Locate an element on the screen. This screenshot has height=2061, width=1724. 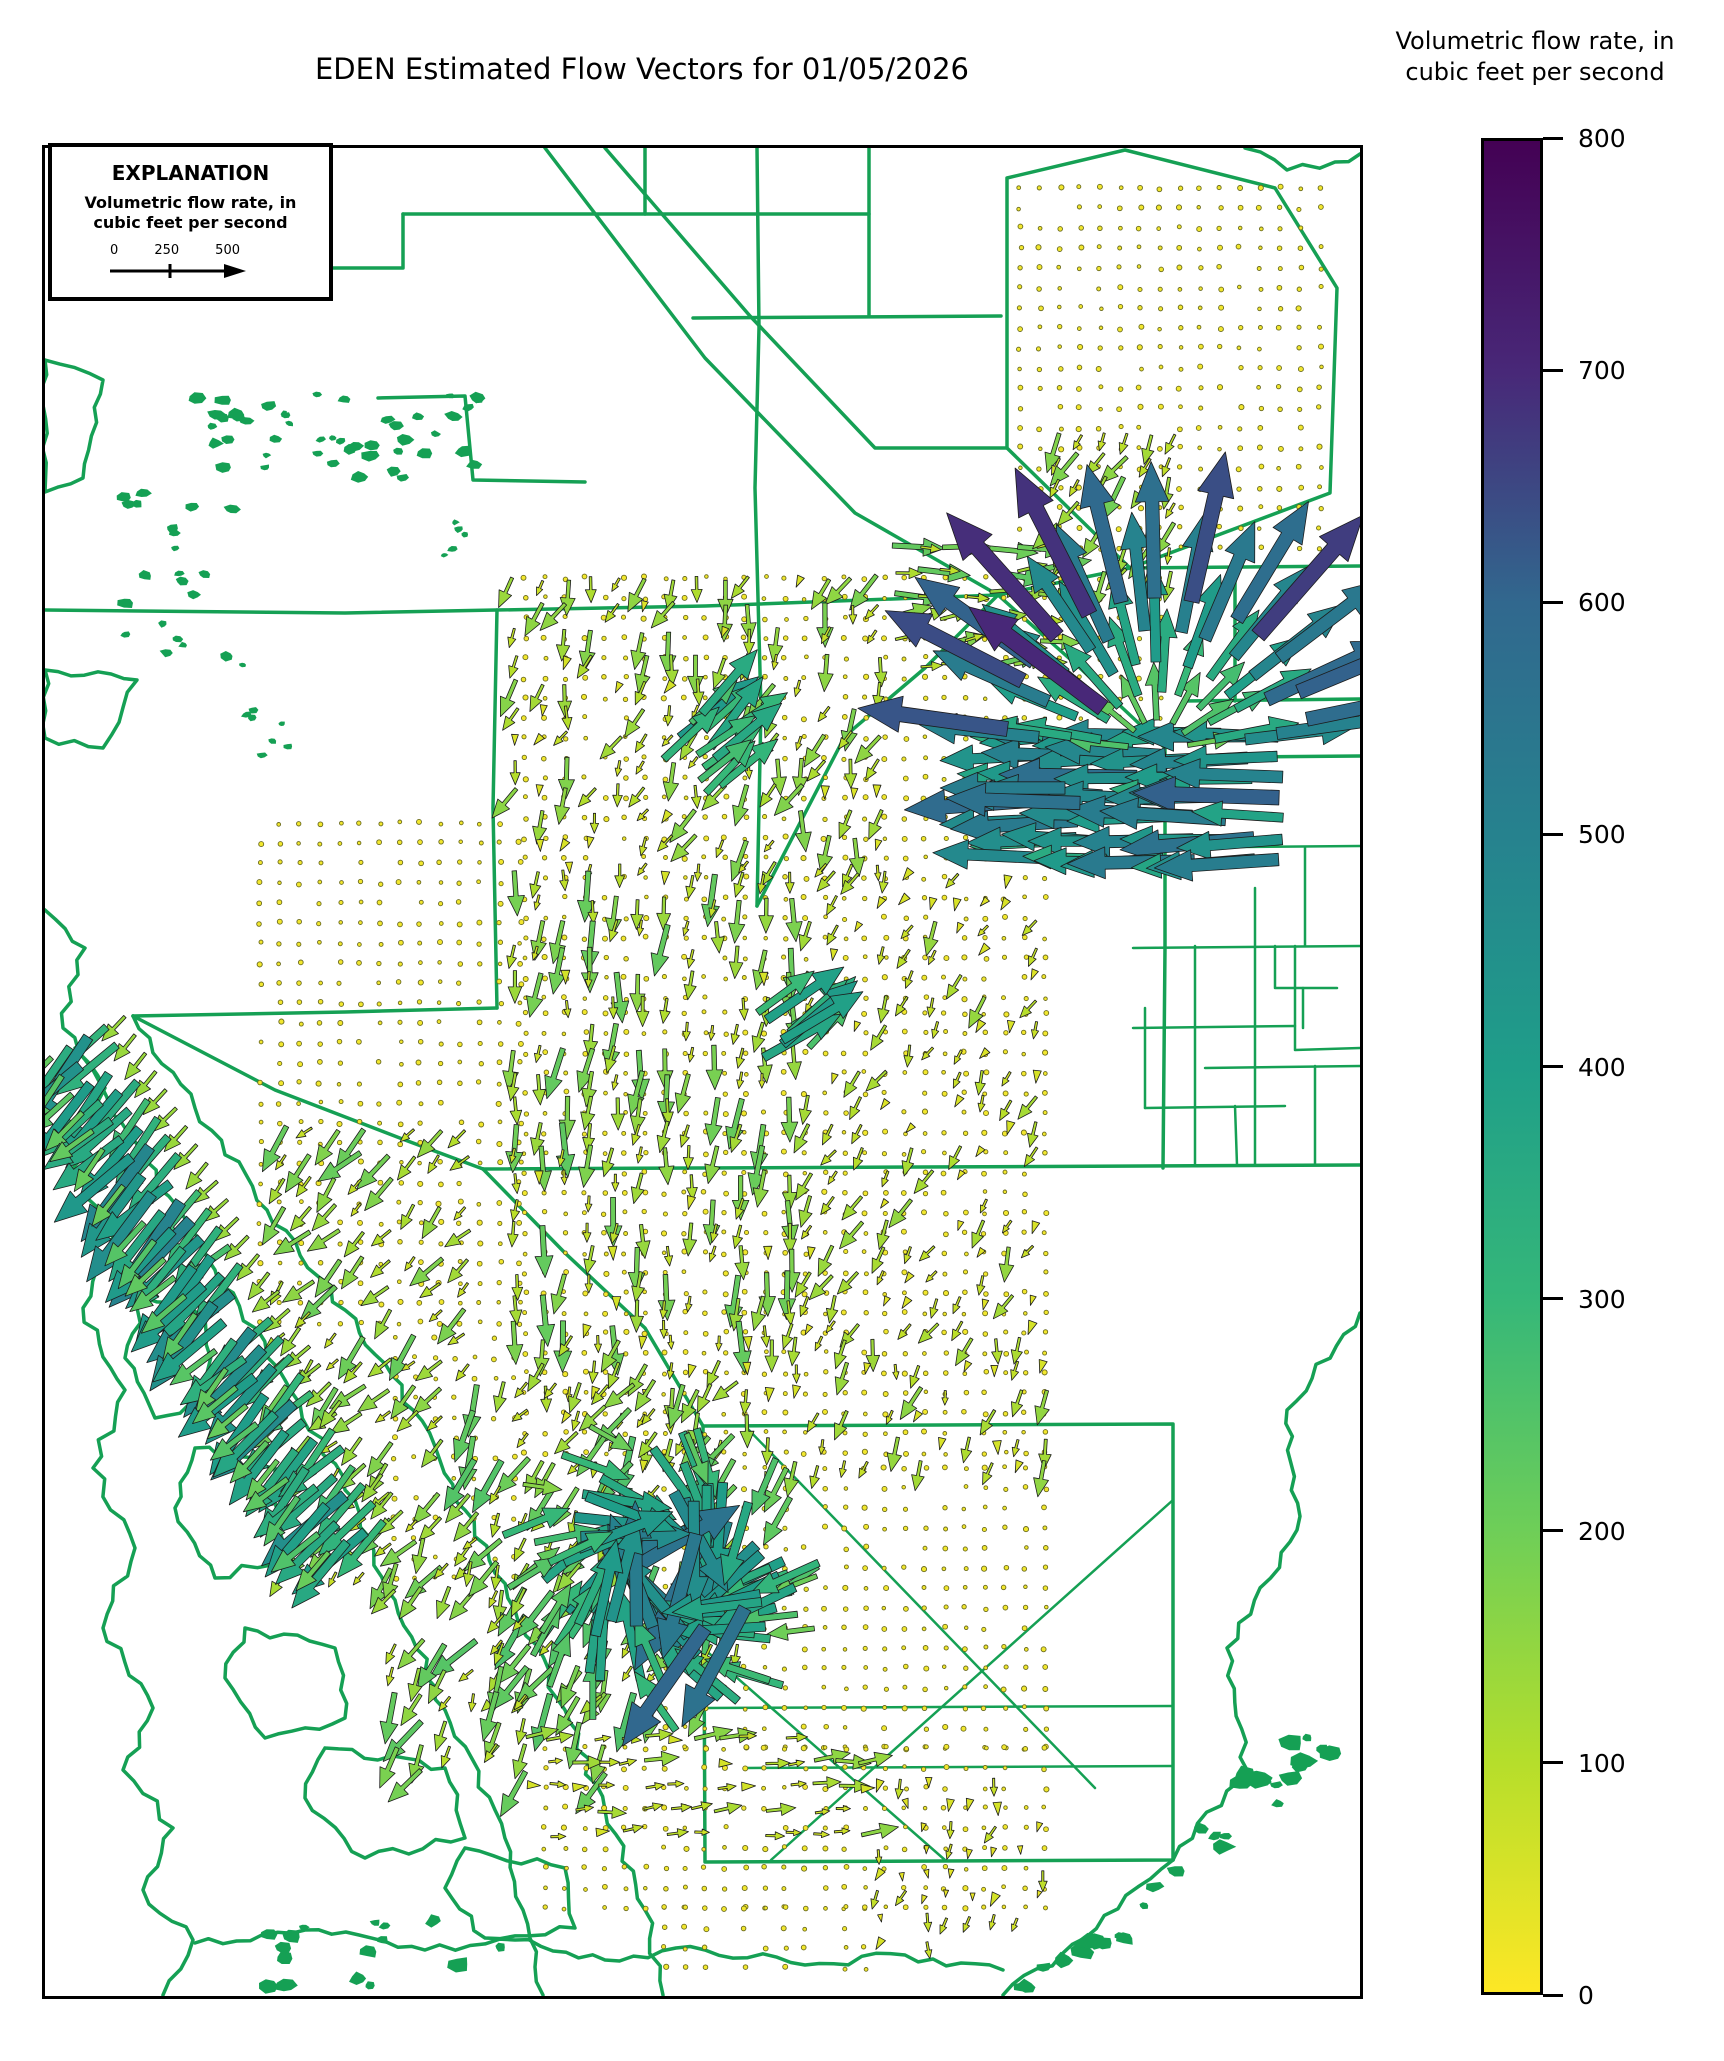
colorbar-tick-label: 0 is located at coordinates (1586, 1995).